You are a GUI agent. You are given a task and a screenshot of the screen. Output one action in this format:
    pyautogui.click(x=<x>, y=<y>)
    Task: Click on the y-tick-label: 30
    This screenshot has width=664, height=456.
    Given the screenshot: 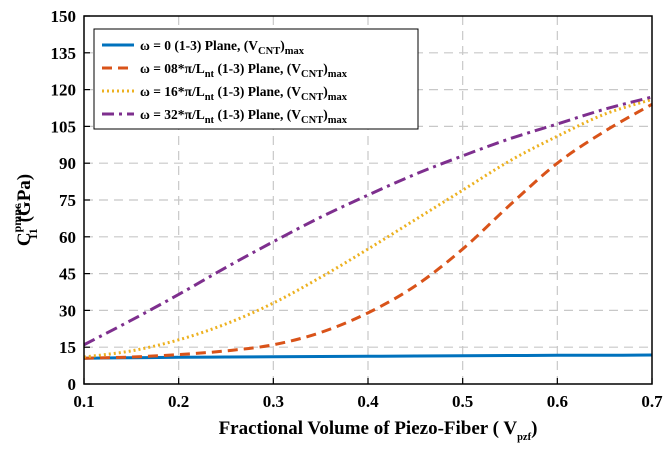 What is the action you would take?
    pyautogui.click(x=67, y=310)
    